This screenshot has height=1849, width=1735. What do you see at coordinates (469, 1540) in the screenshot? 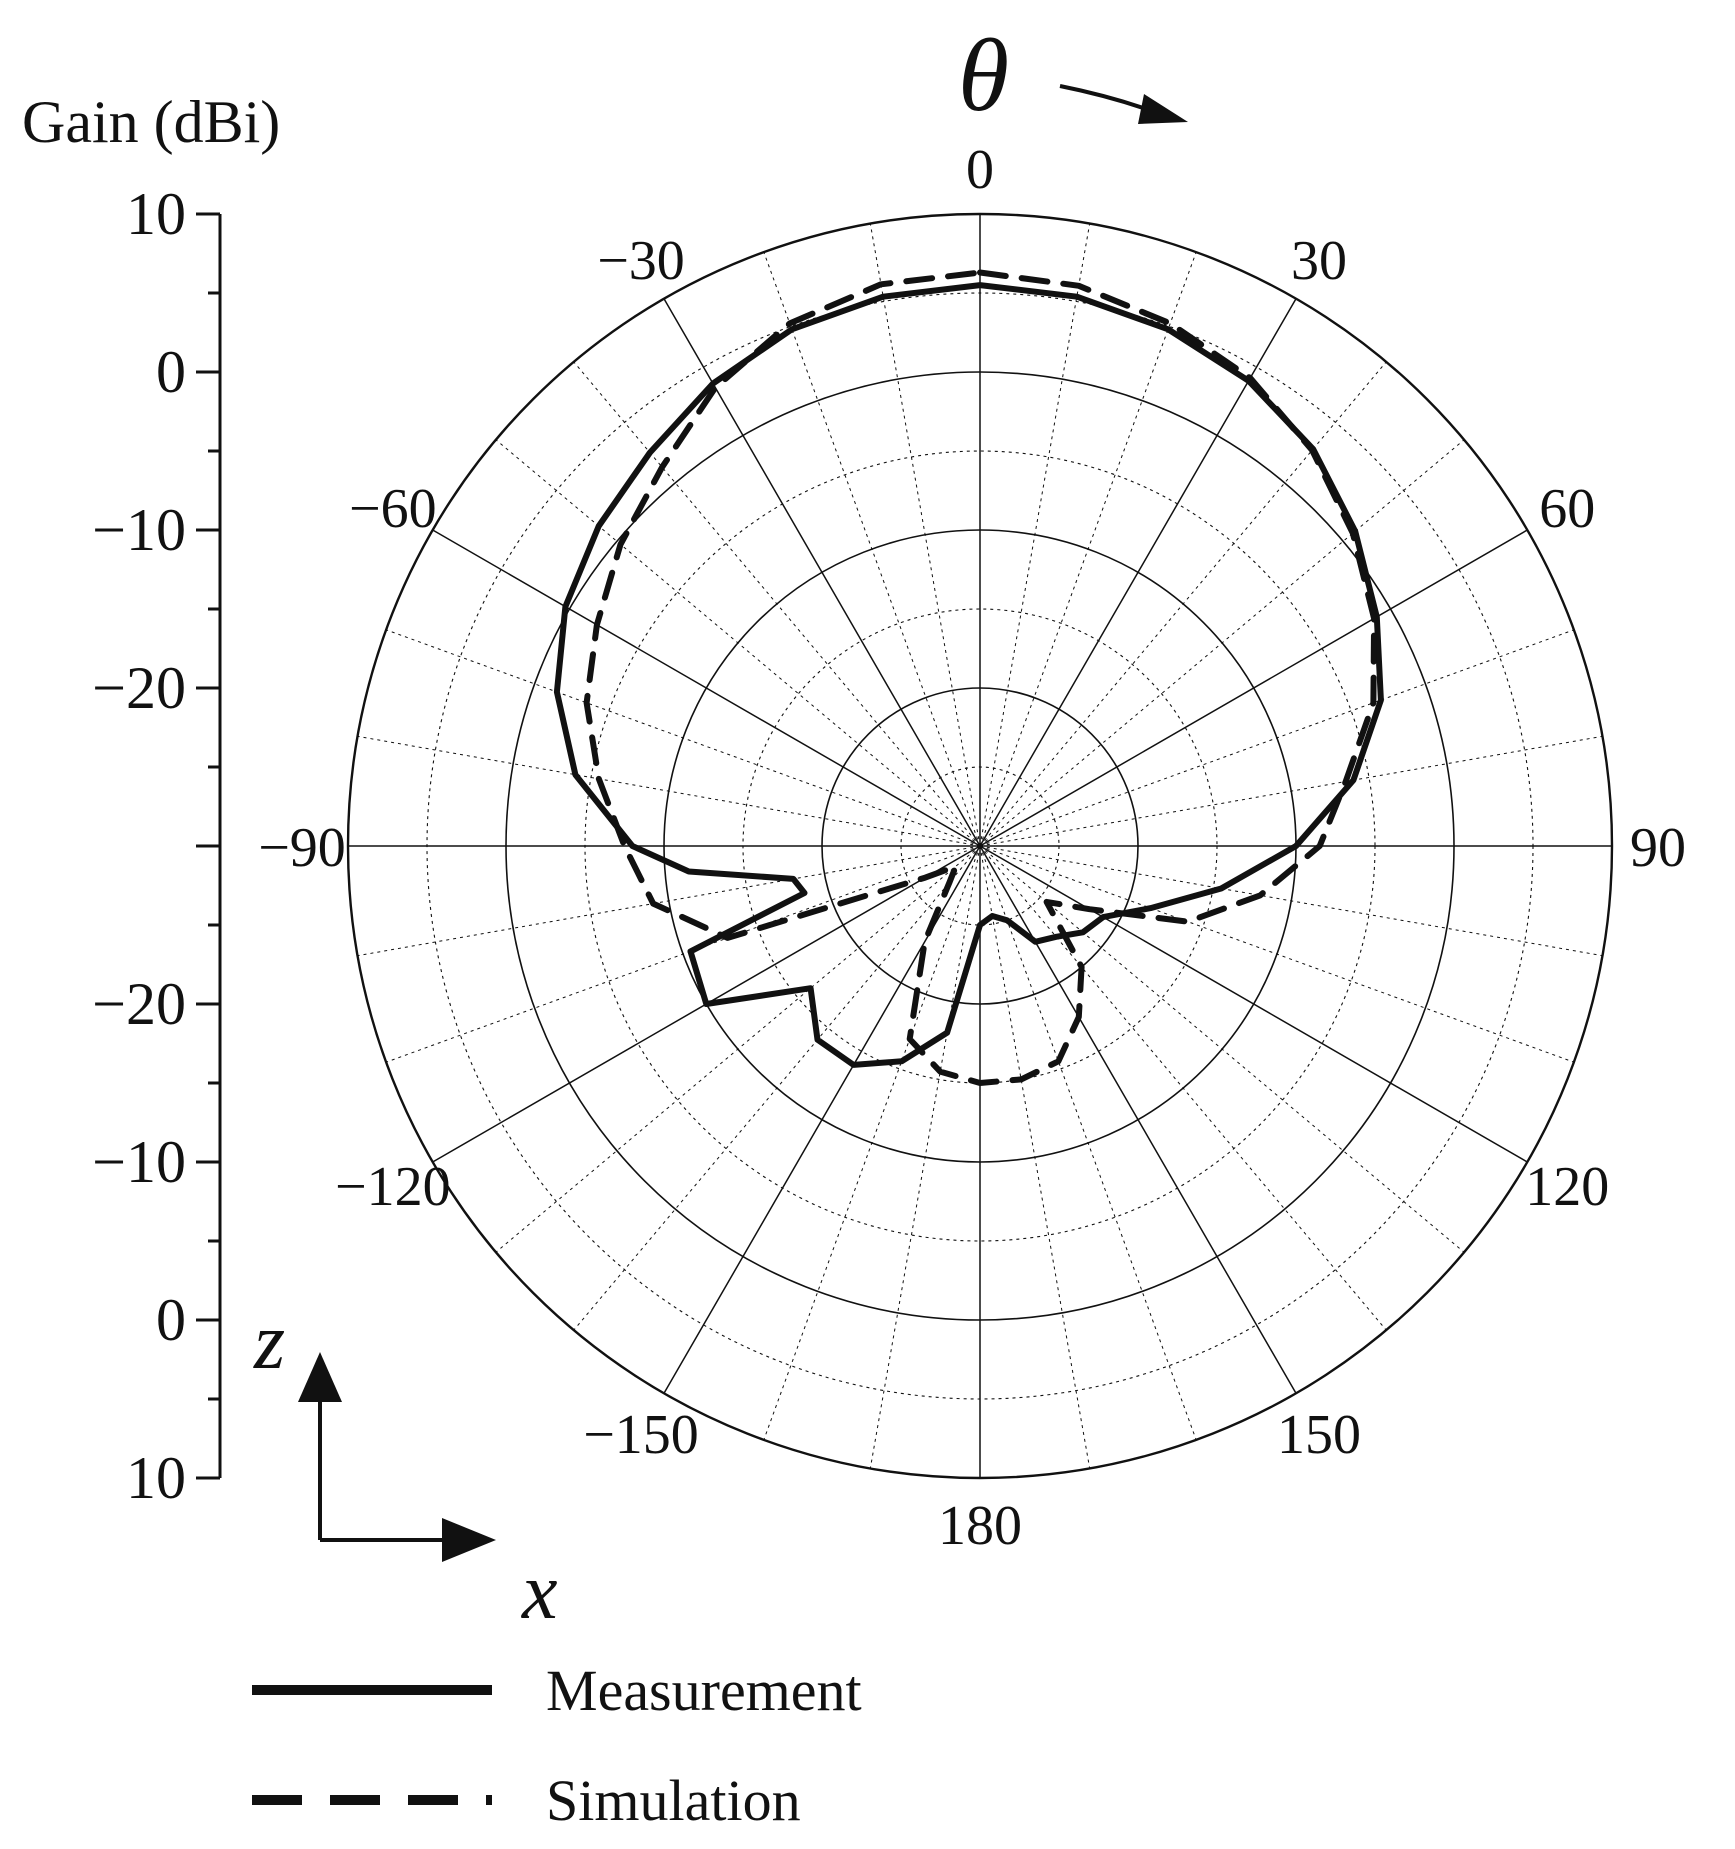
I see `x-arrow-head-icon` at bounding box center [469, 1540].